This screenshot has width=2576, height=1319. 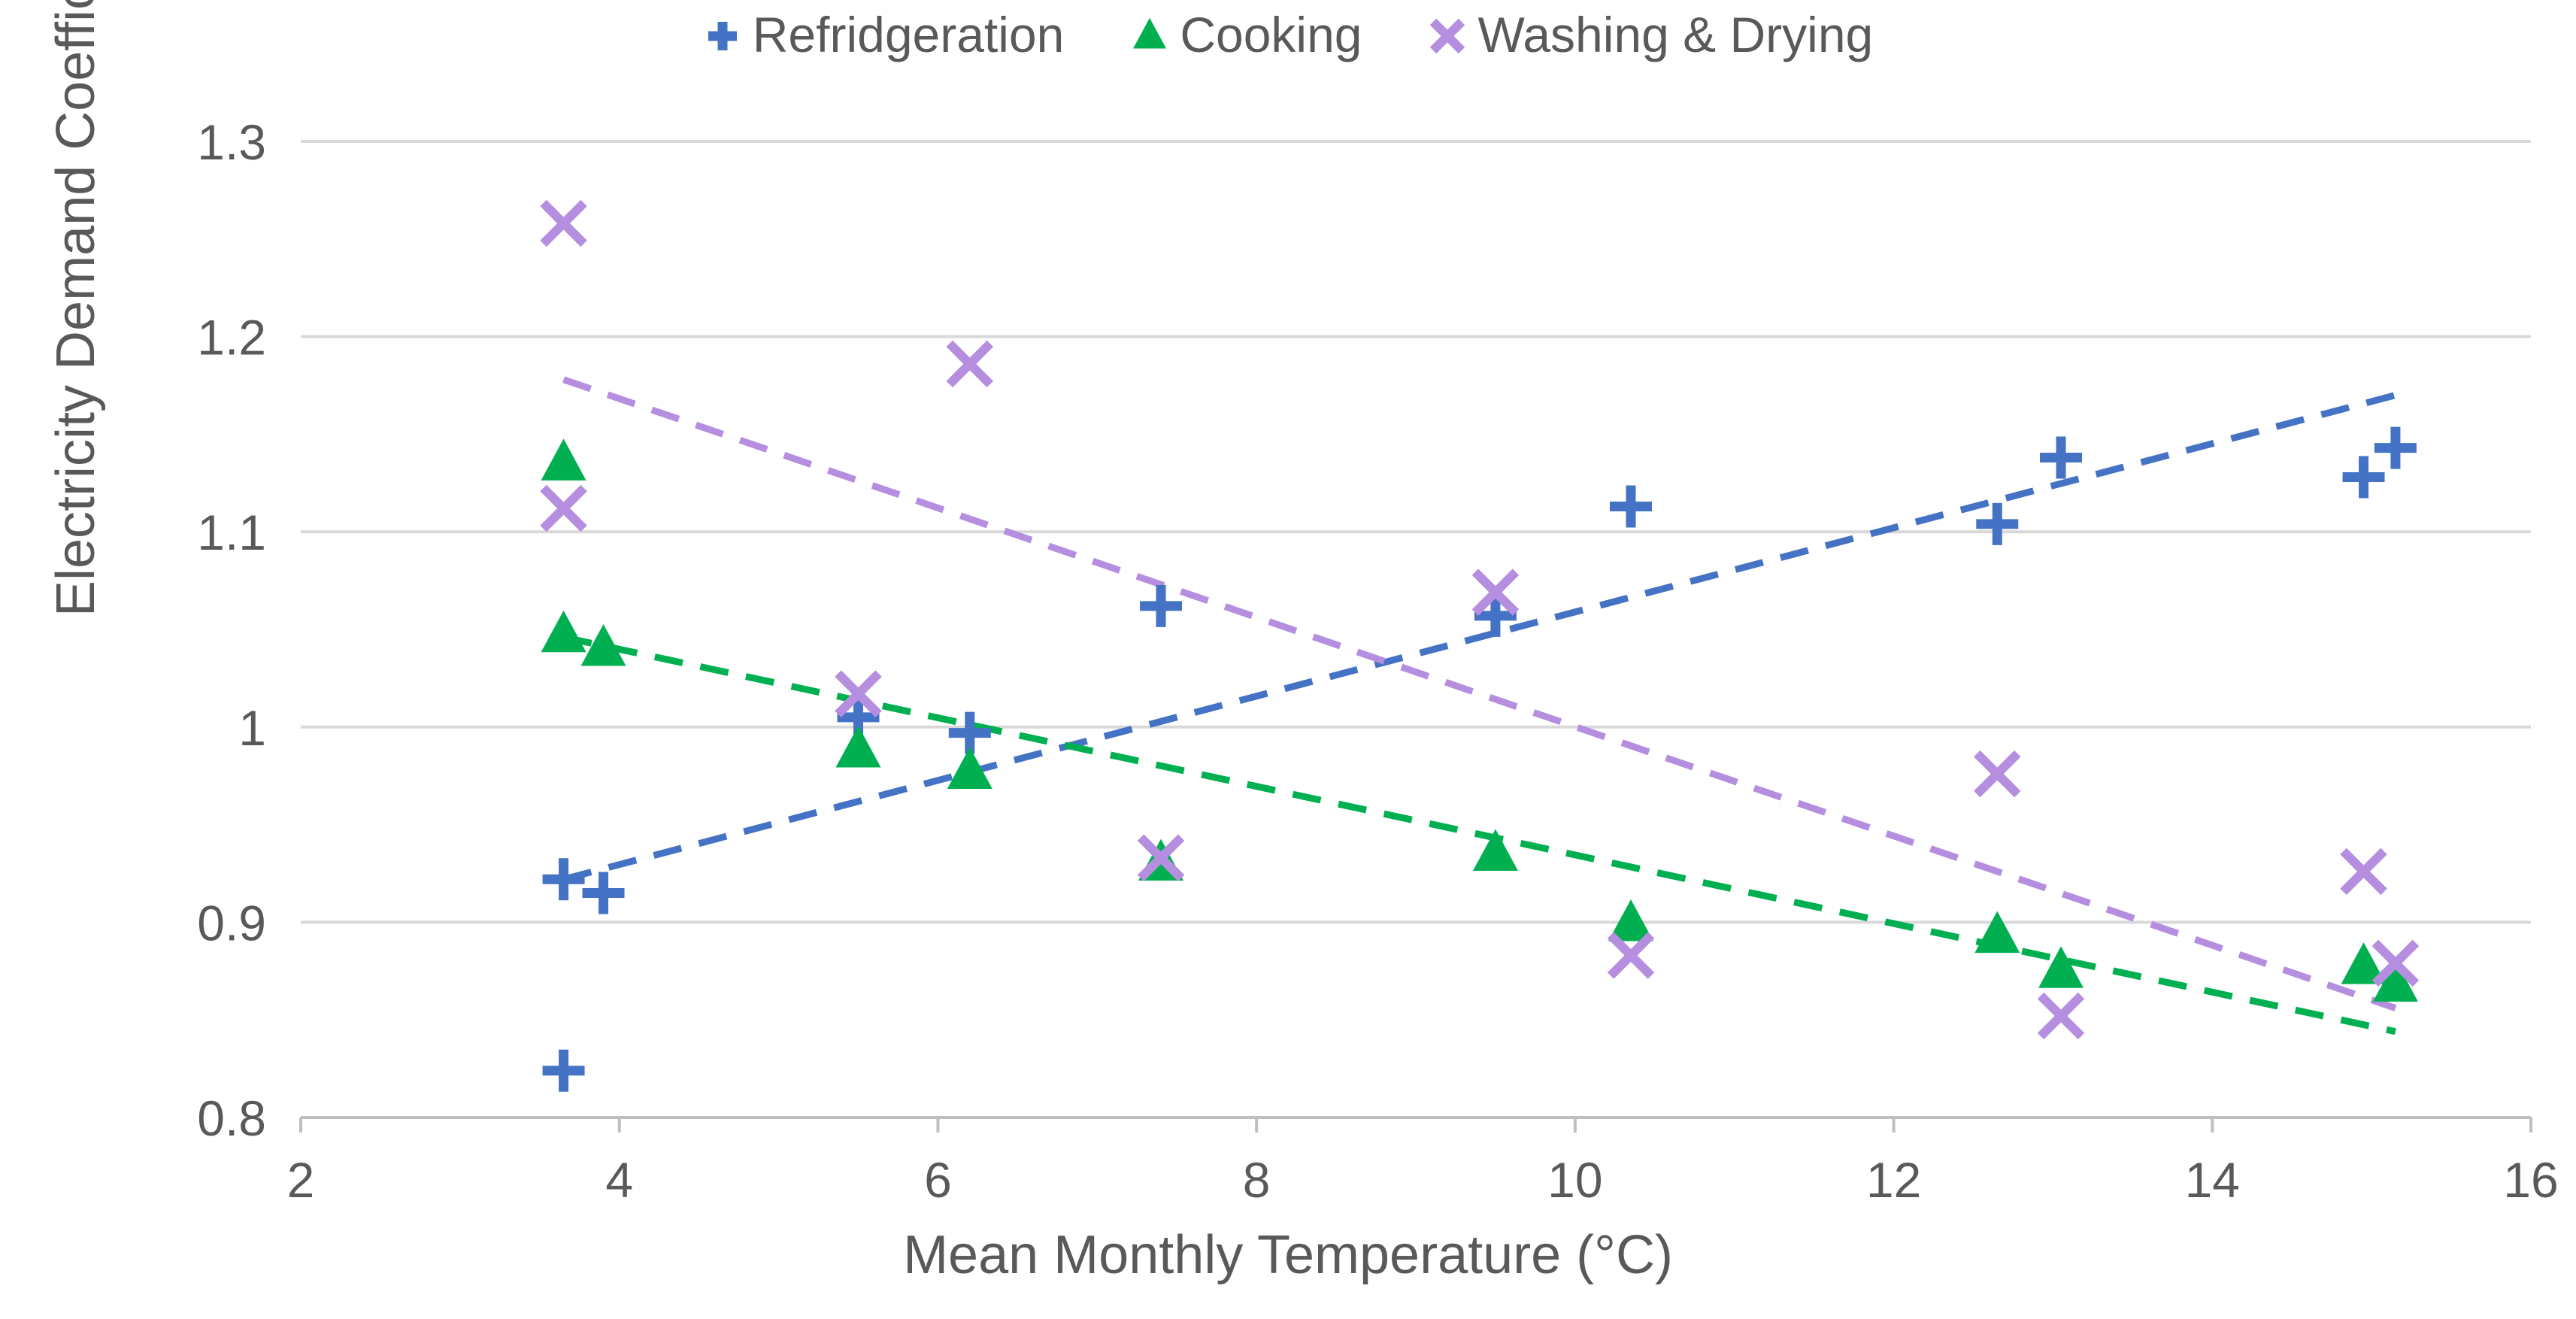 I want to click on x-tick-label: 10, so click(x=1574, y=1180).